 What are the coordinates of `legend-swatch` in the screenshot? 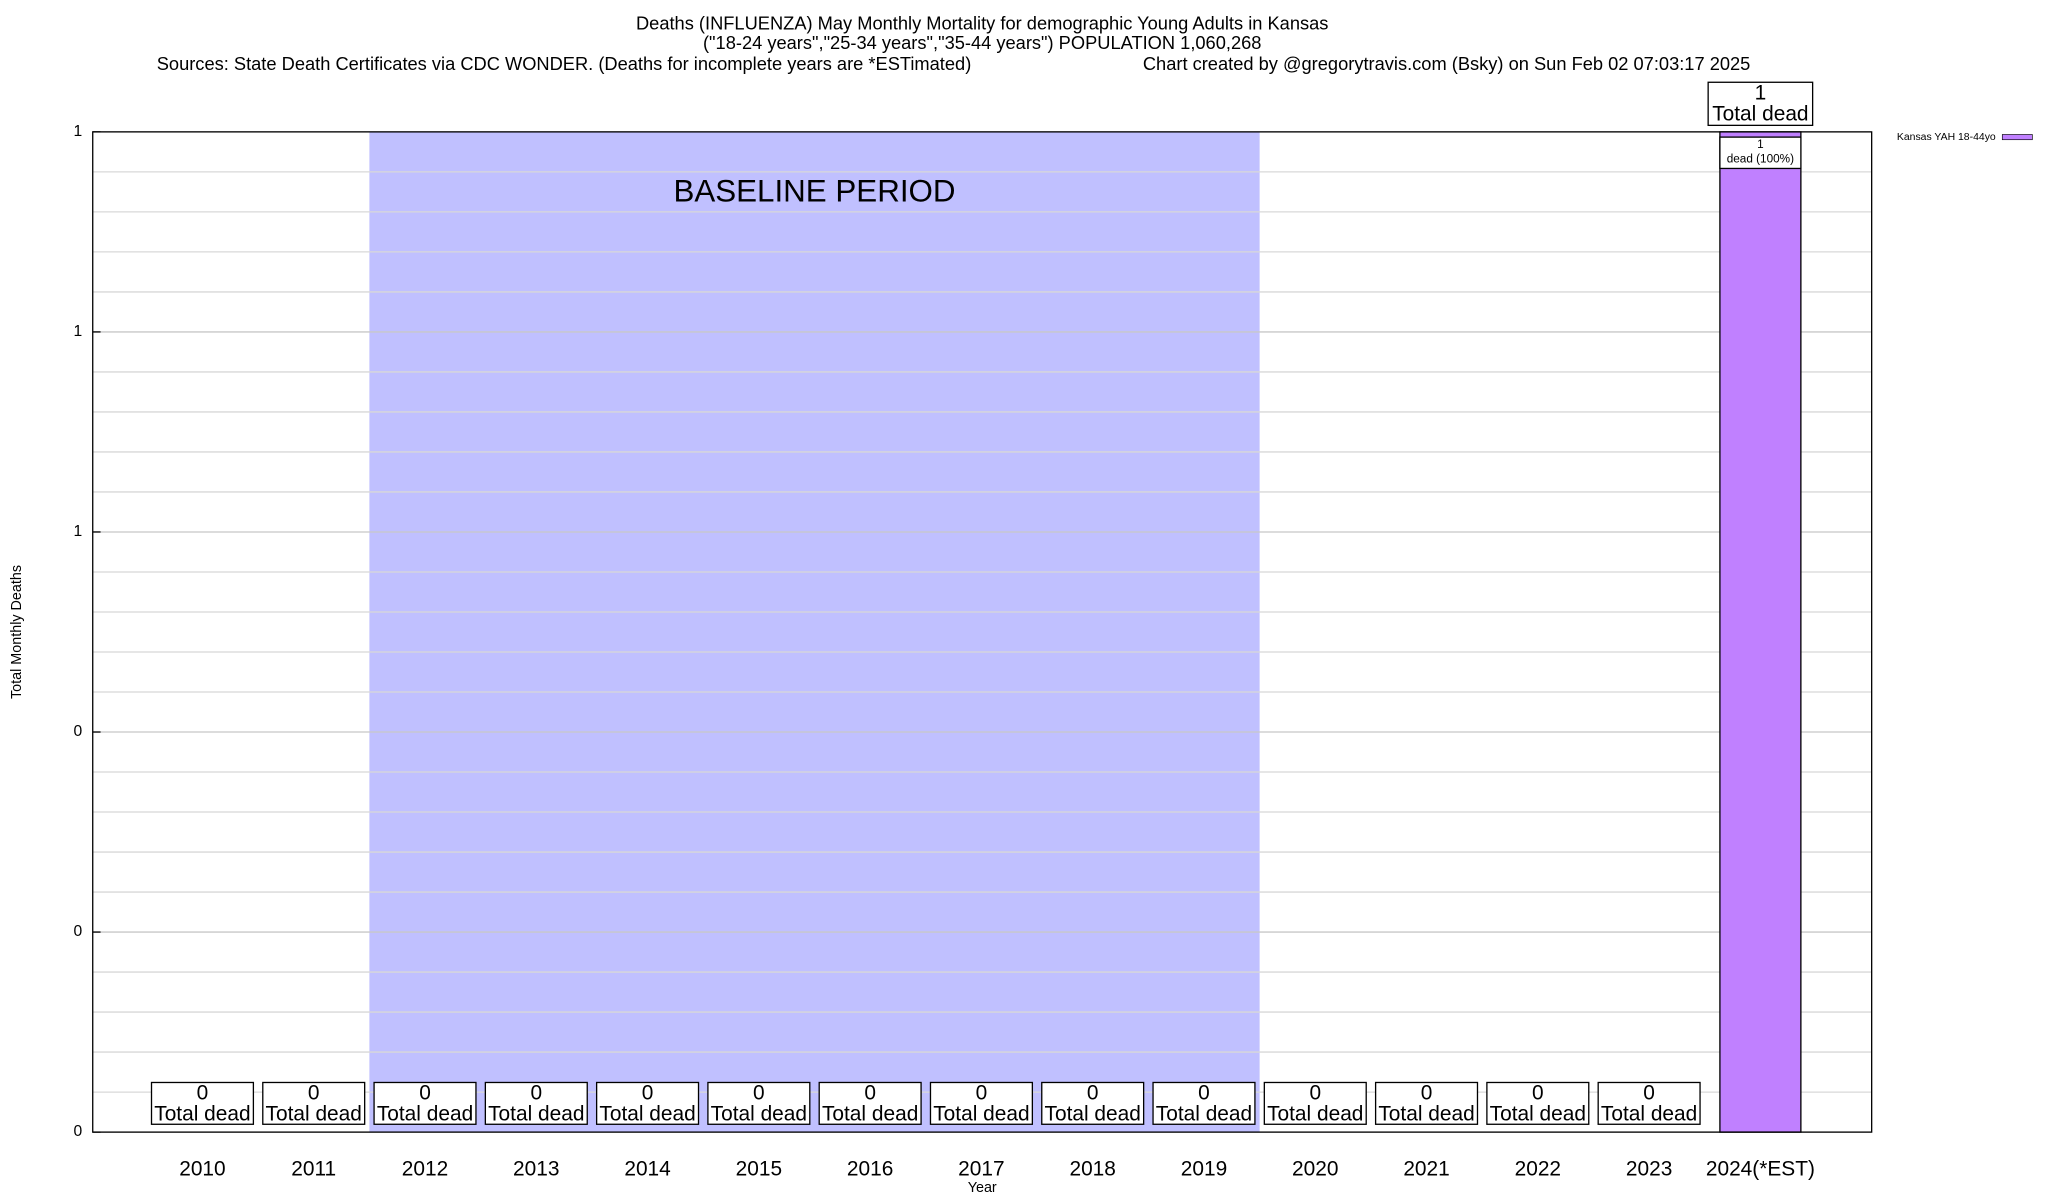 It's located at (2017, 137).